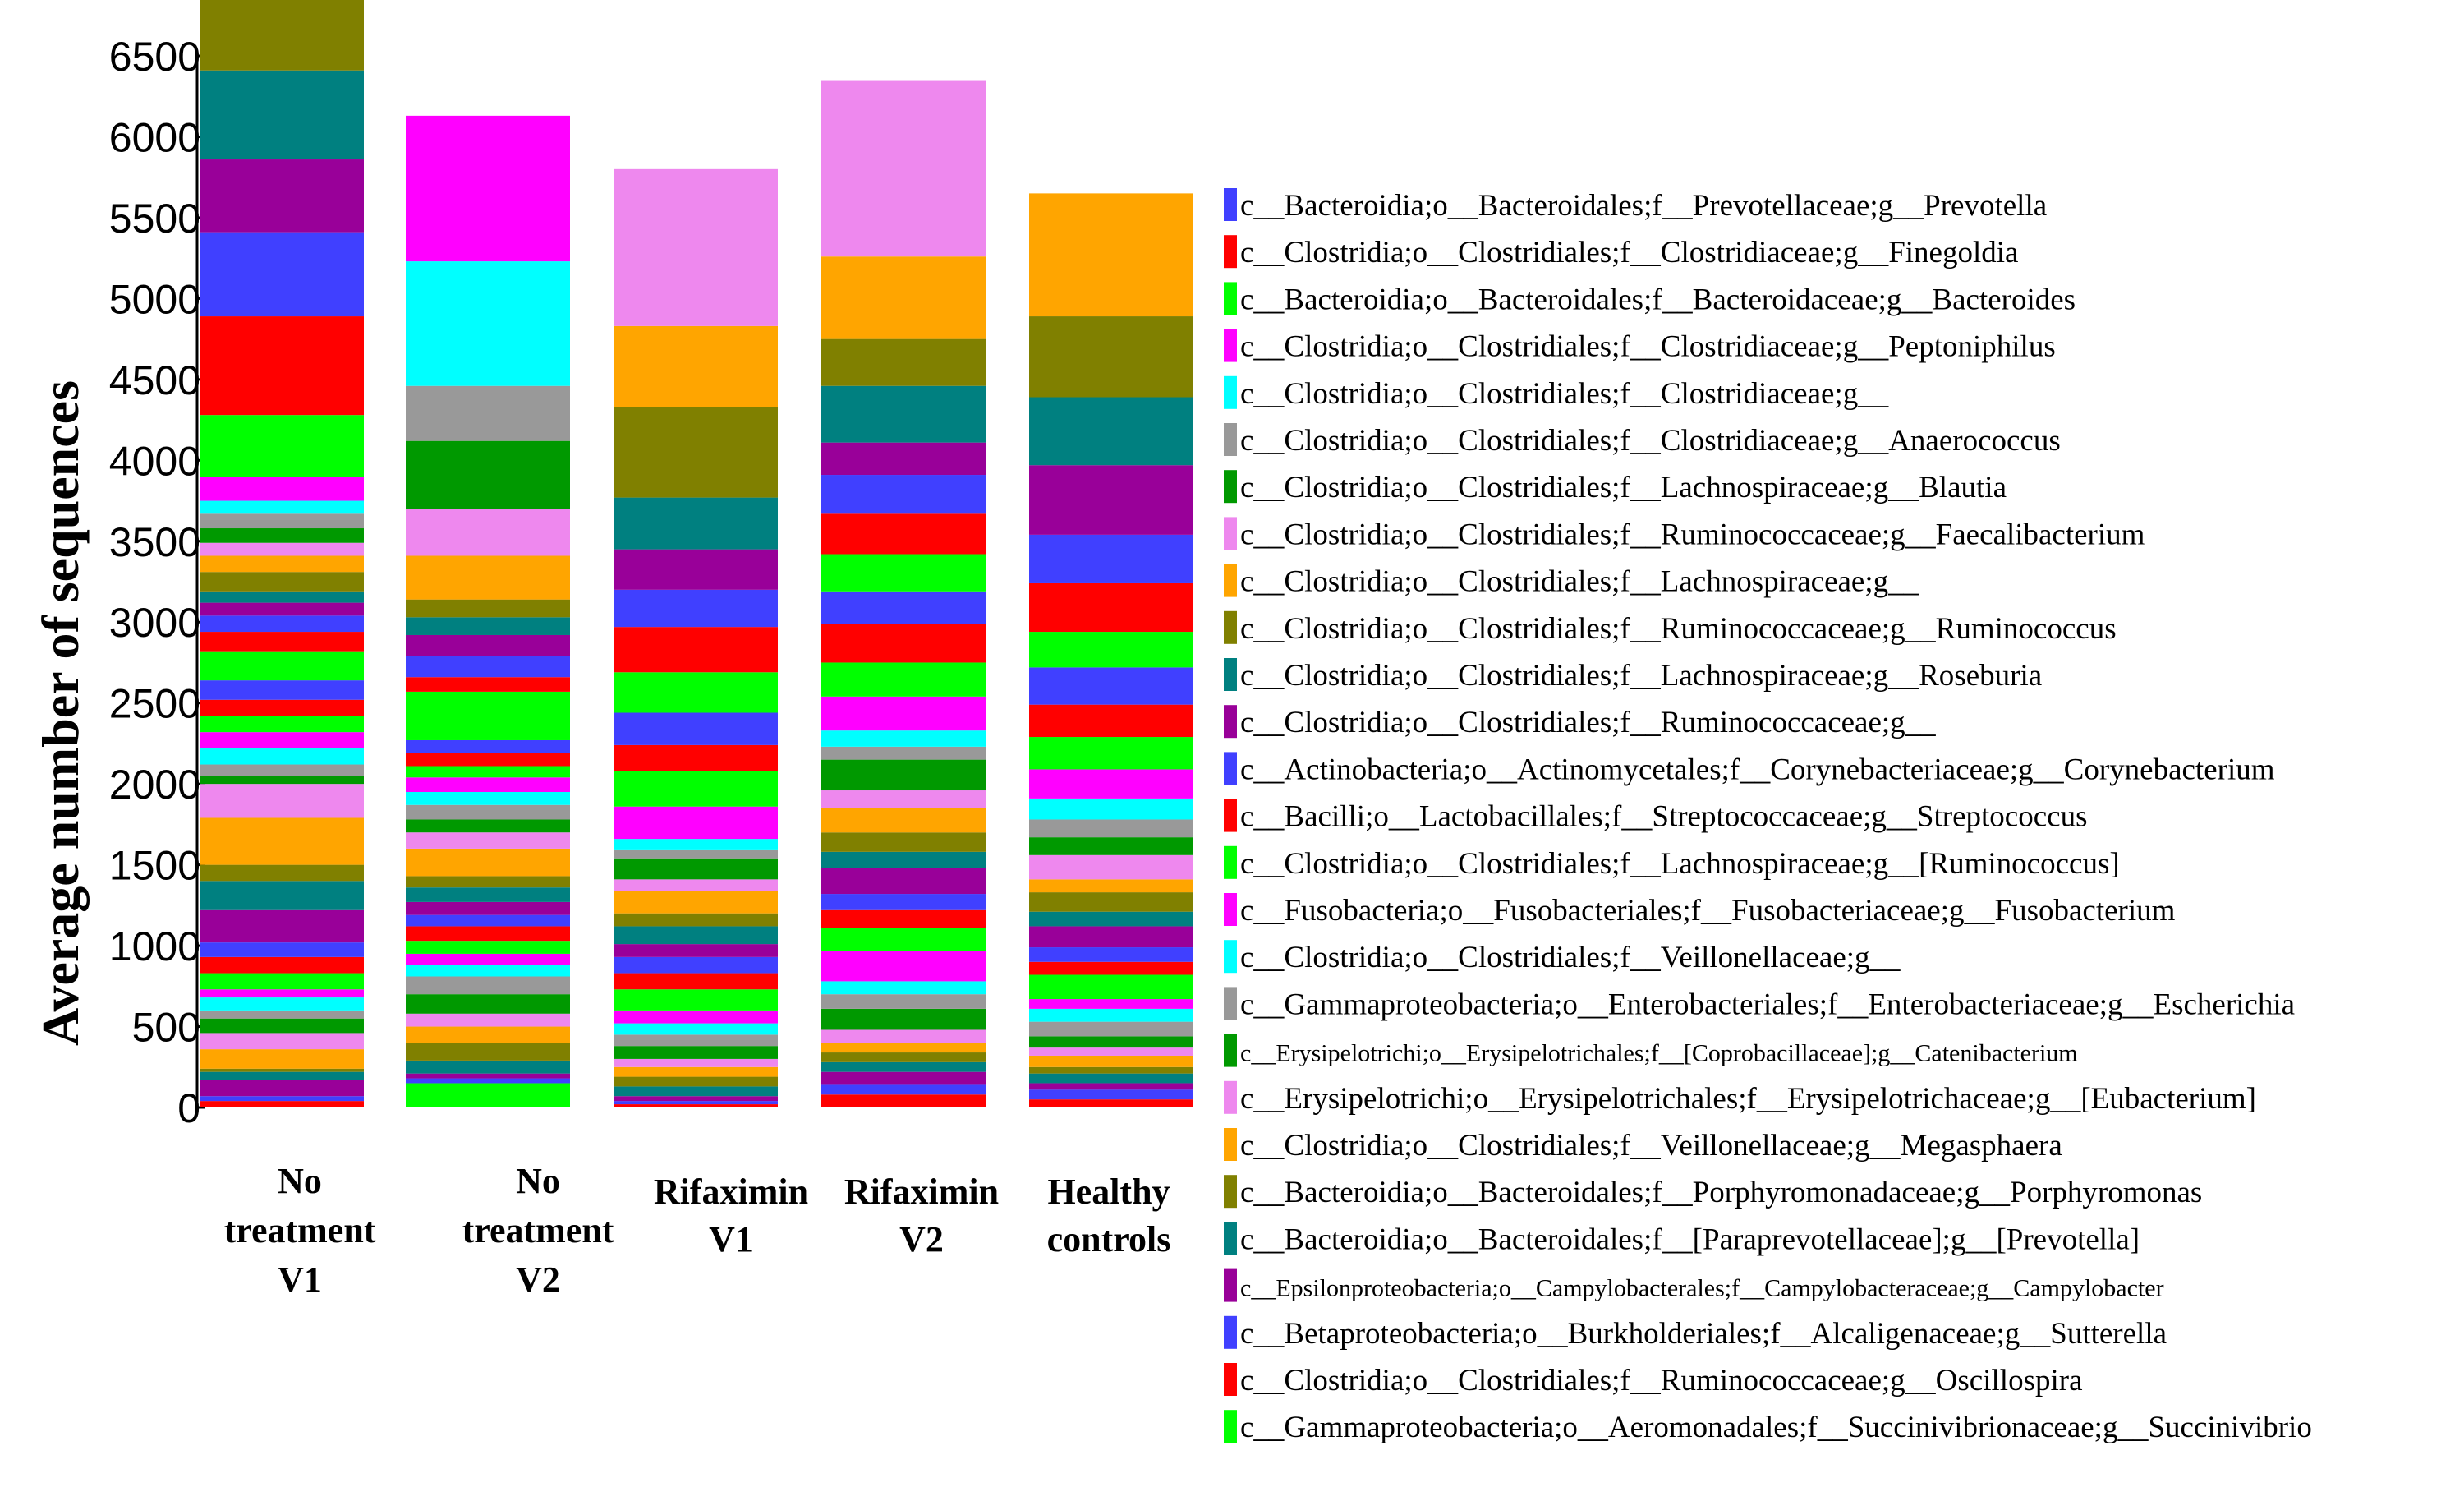 The image size is (2464, 1501). I want to click on y-tick-label: 1500, so click(154, 866).